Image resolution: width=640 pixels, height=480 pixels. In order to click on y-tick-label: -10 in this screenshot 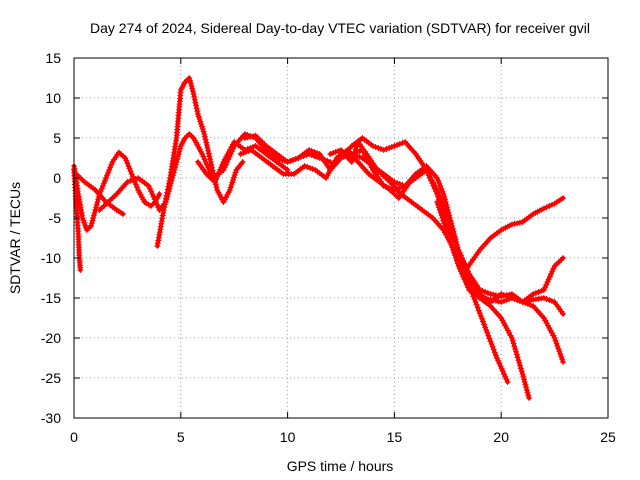, I will do `click(51, 258)`.